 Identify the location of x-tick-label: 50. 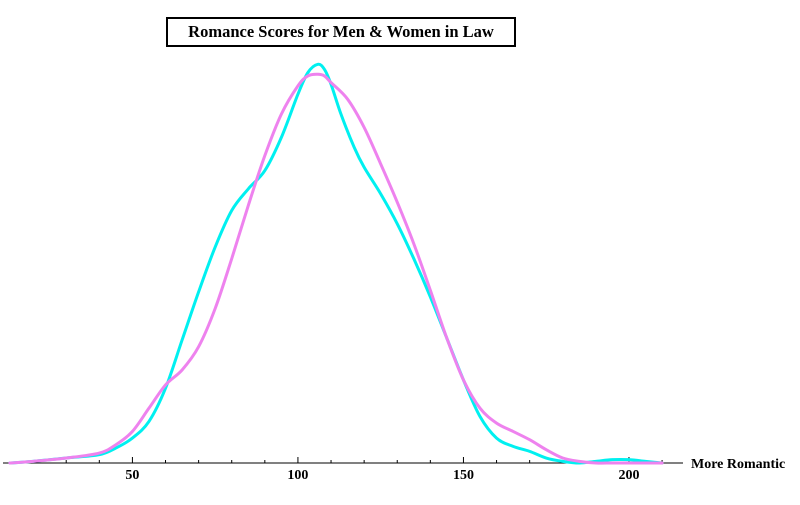
(132, 475).